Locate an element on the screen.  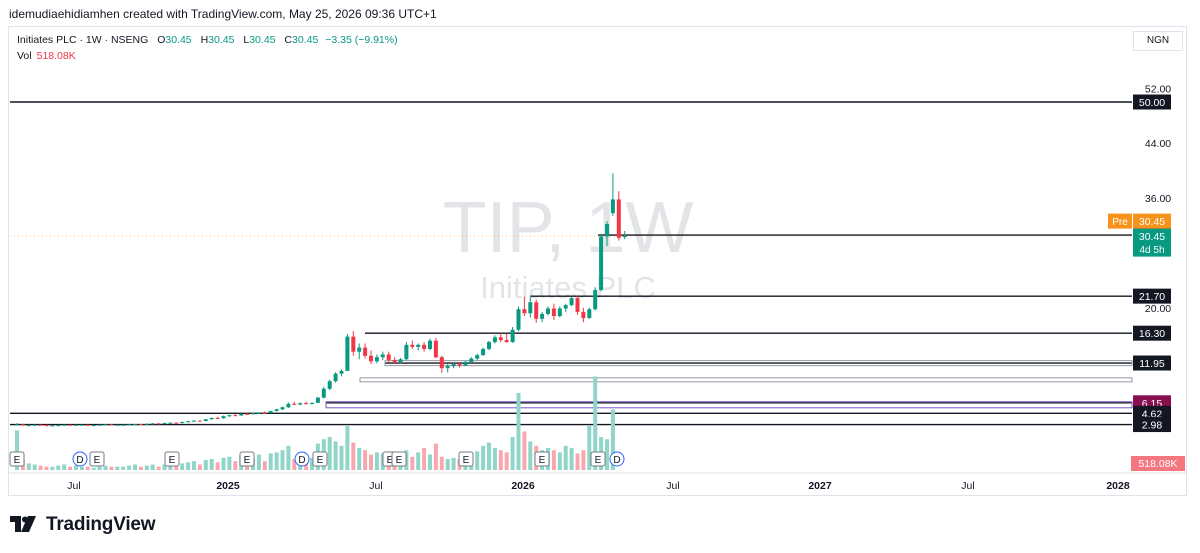
pre-price-tag-label: 30.45 is located at coordinates (1152, 222).